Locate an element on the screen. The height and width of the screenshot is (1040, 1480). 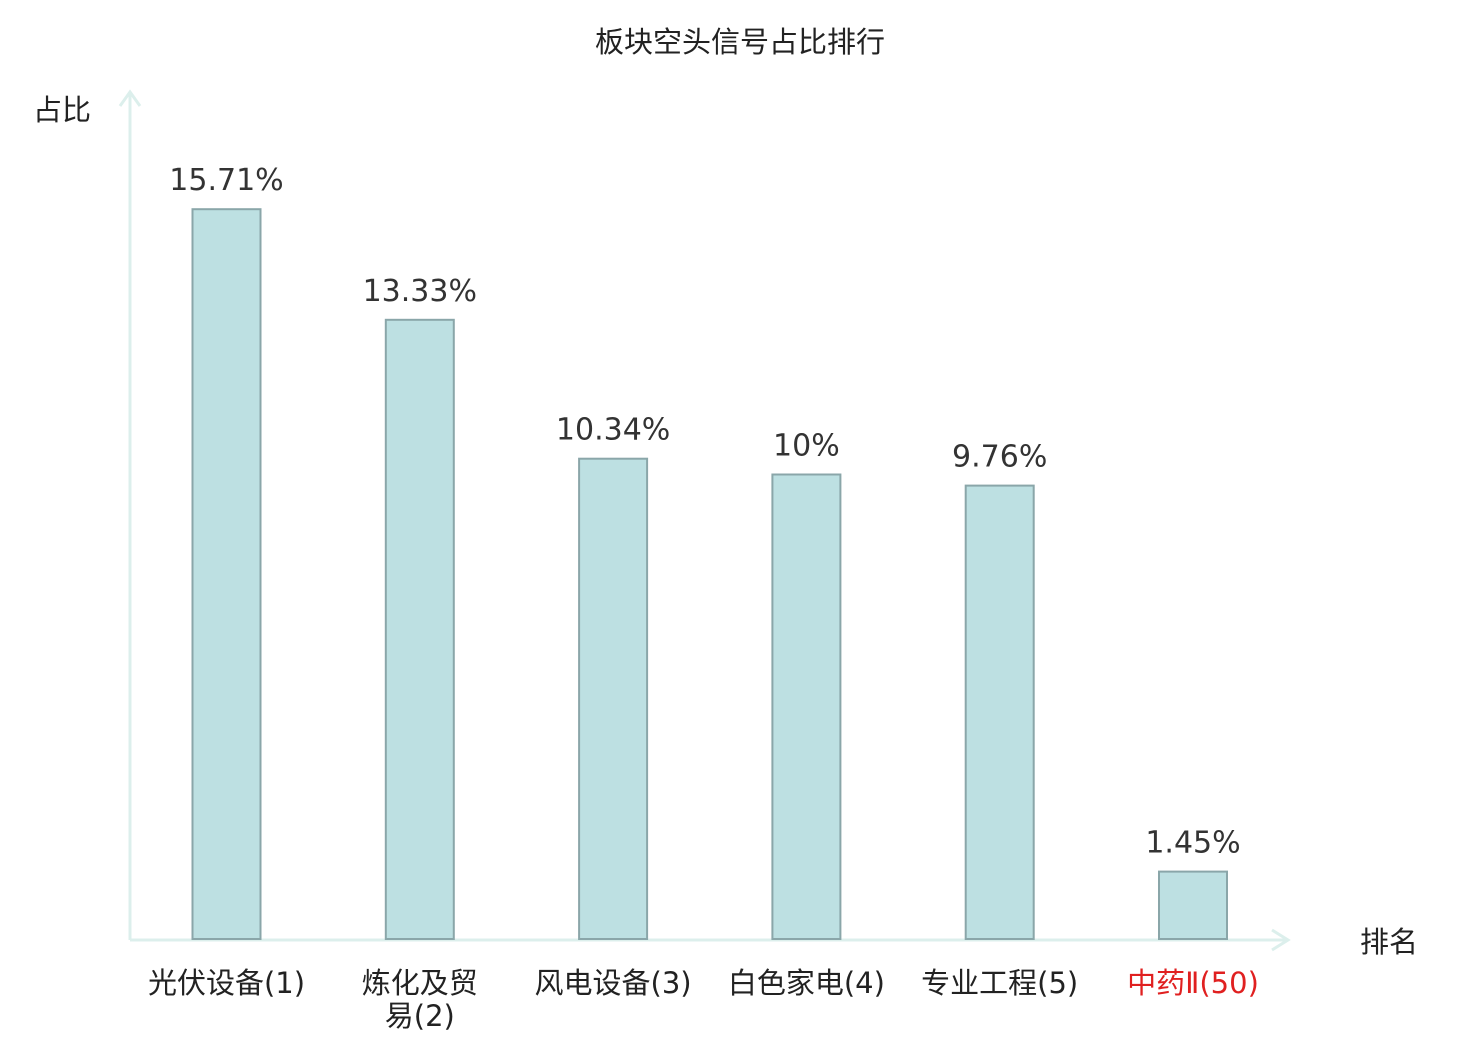
value-label-4: 10% is located at coordinates (806, 446).